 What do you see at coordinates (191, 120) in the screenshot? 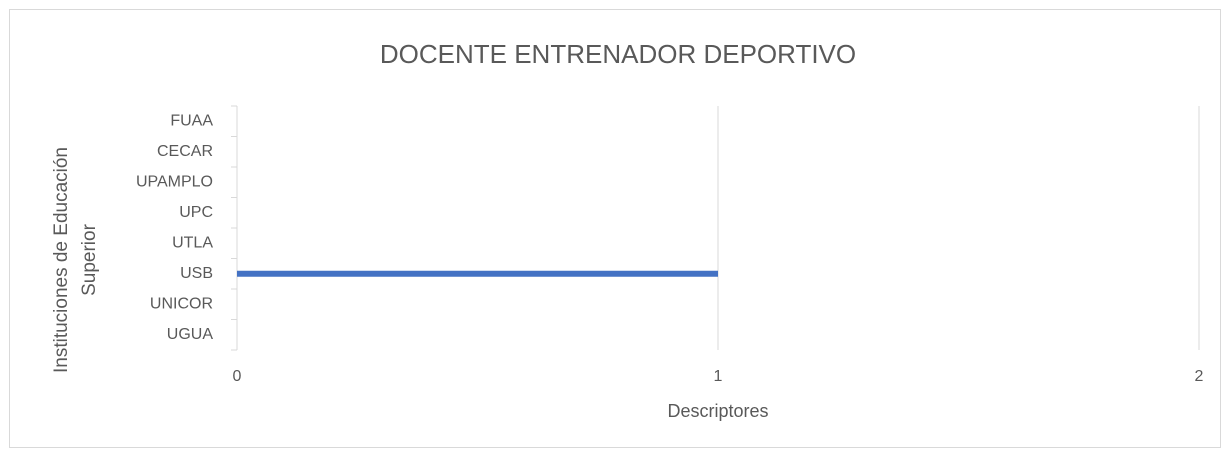
I see `y-tick-label: FUAA` at bounding box center [191, 120].